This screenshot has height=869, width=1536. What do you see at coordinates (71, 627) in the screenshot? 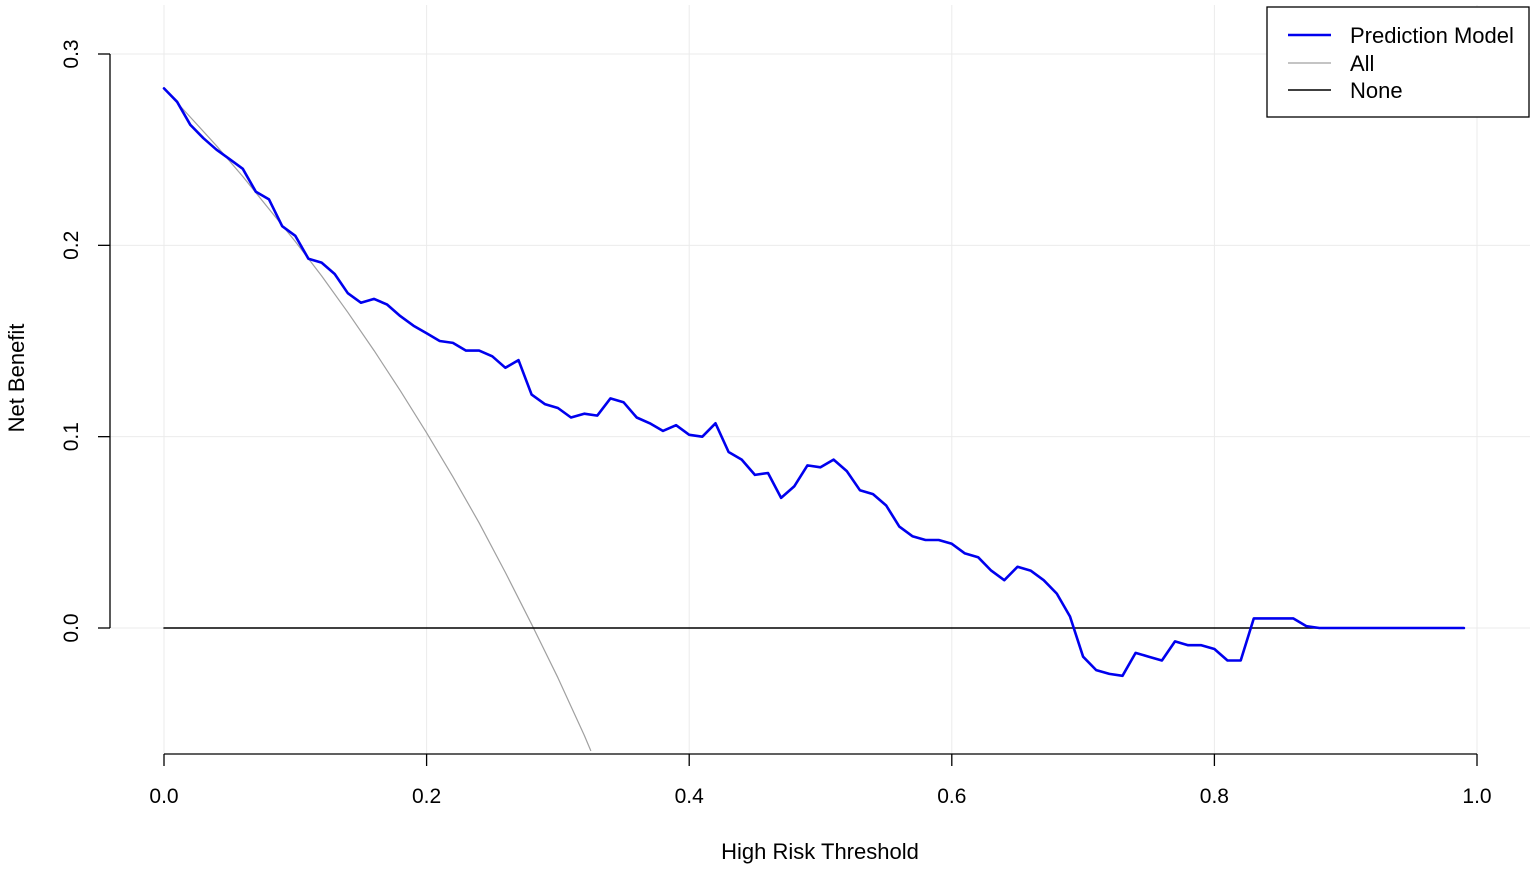
I see `y-tick-label: 0.0` at bounding box center [71, 627].